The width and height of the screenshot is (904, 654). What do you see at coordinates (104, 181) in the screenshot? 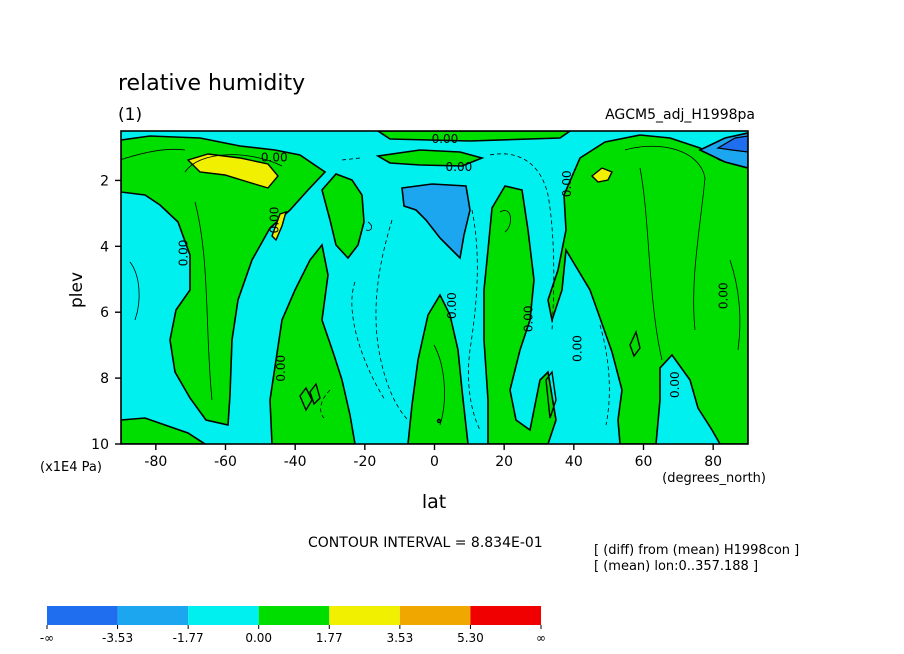
I see `y-tick-label: 2` at bounding box center [104, 181].